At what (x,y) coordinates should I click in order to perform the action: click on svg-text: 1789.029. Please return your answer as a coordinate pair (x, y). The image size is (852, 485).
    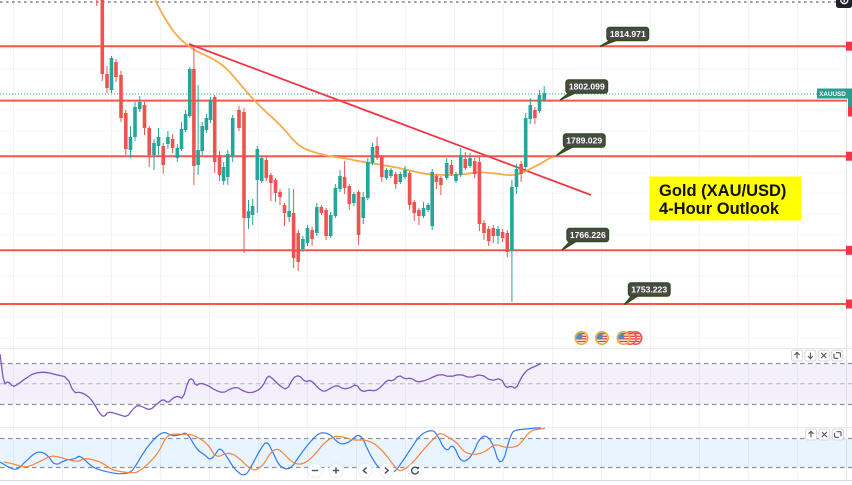
    Looking at the image, I should click on (584, 141).